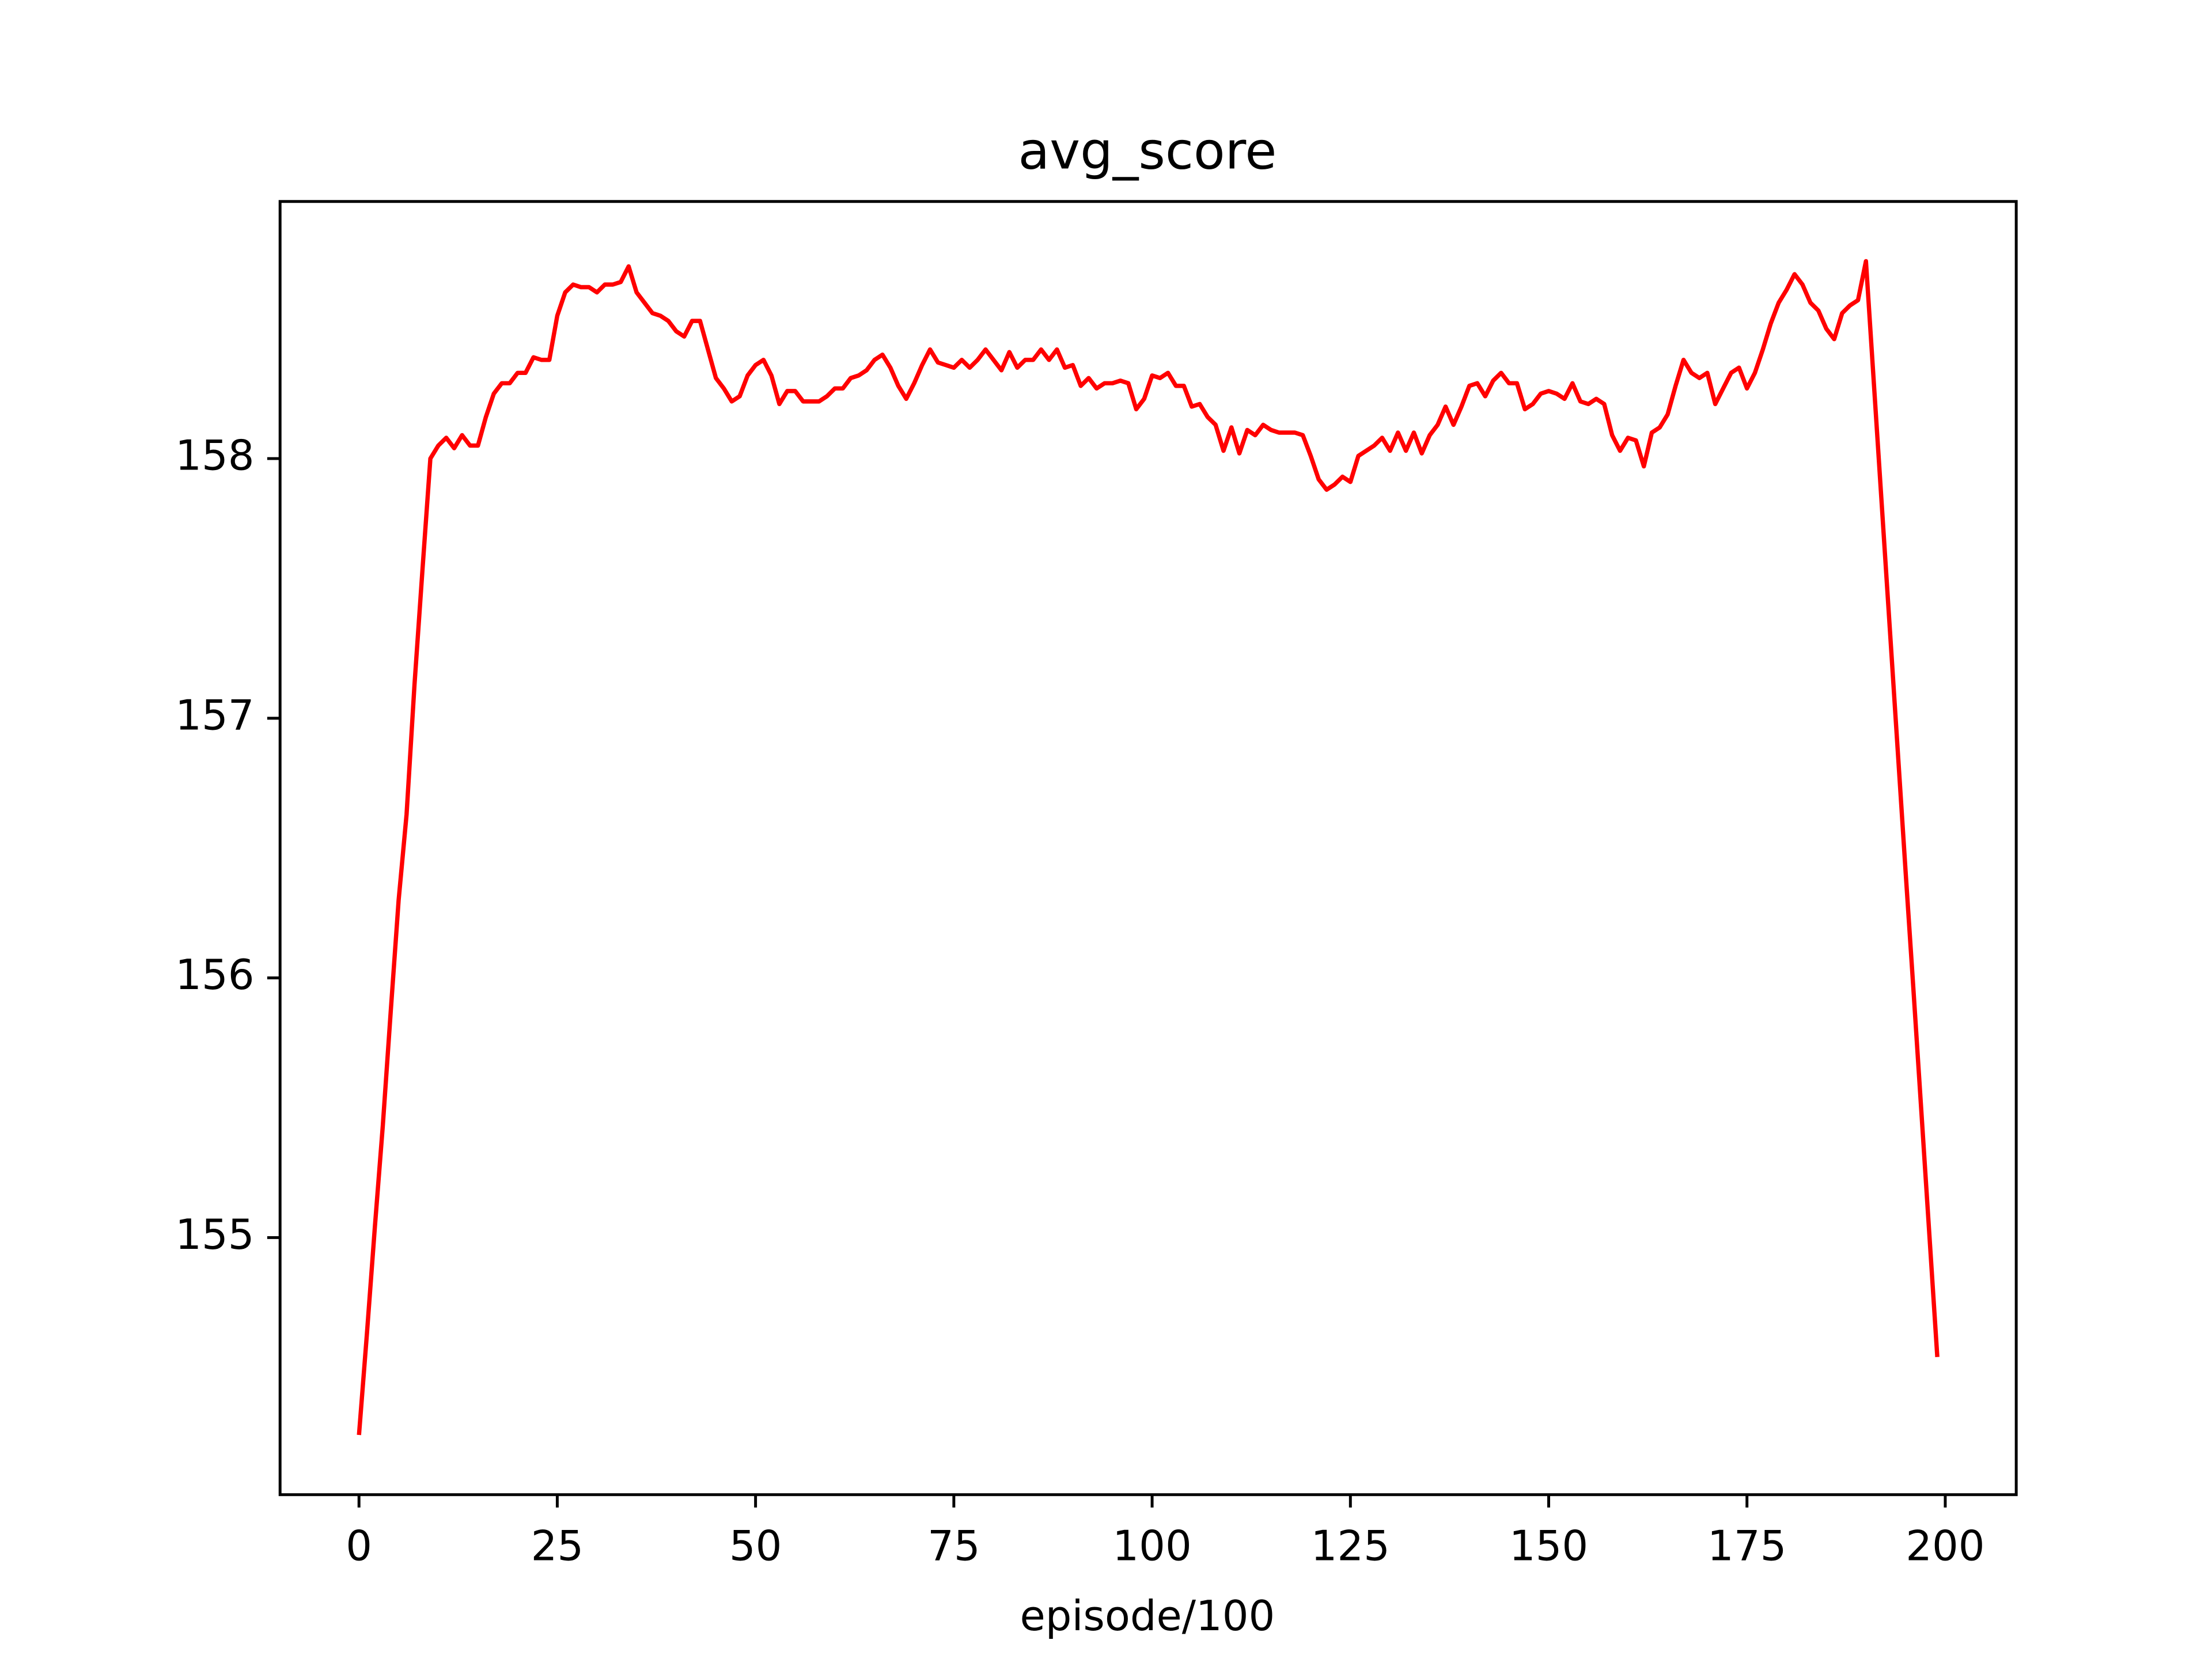 The width and height of the screenshot is (2212, 1659). Describe the element at coordinates (953, 1546) in the screenshot. I see `x-tick-label: 75` at that location.